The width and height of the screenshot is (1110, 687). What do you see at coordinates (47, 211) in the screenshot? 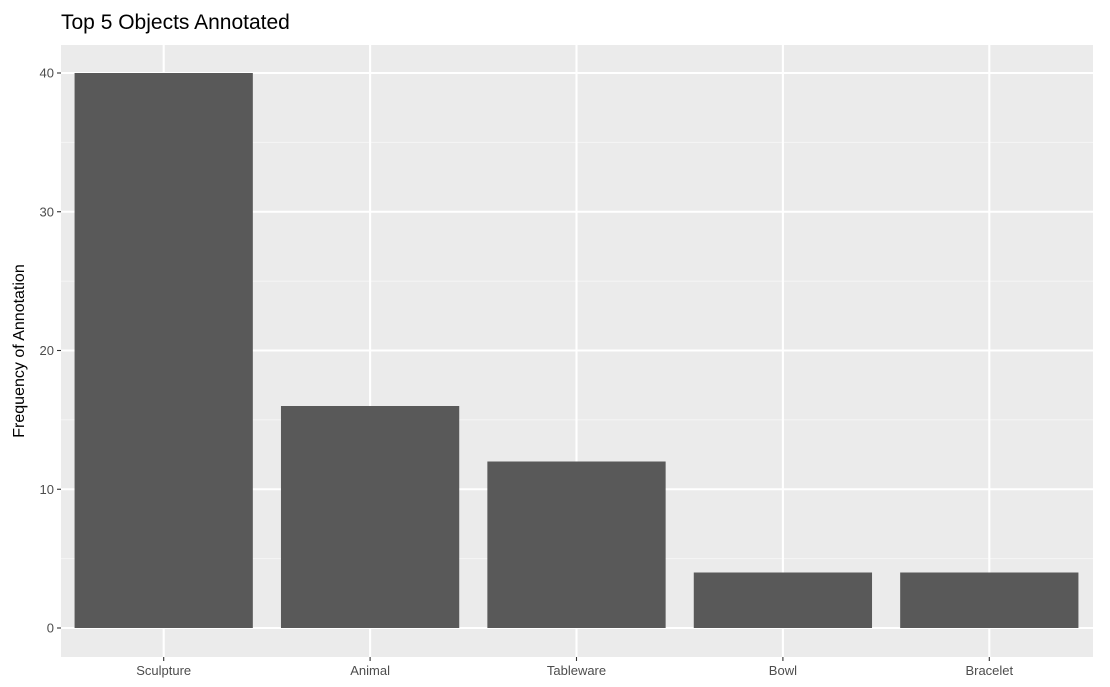
I see `y-tick-label: 30` at bounding box center [47, 211].